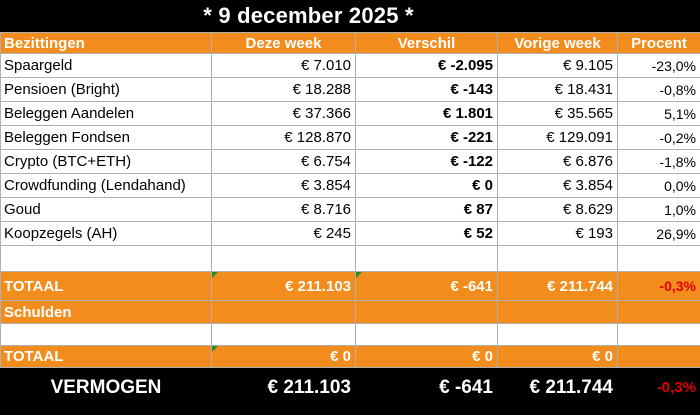  What do you see at coordinates (557, 137) in the screenshot?
I see `last-week-cell: € 129.091` at bounding box center [557, 137].